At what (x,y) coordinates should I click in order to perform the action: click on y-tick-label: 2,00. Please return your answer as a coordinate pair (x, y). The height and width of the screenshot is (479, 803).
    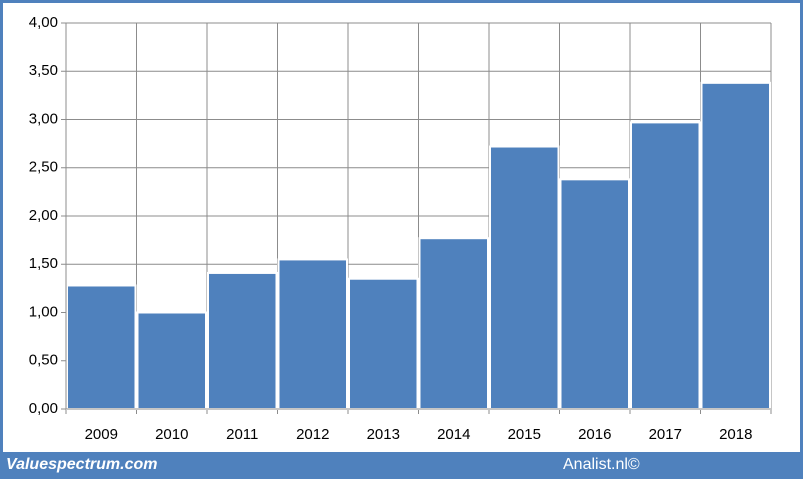
    Looking at the image, I should click on (43, 215).